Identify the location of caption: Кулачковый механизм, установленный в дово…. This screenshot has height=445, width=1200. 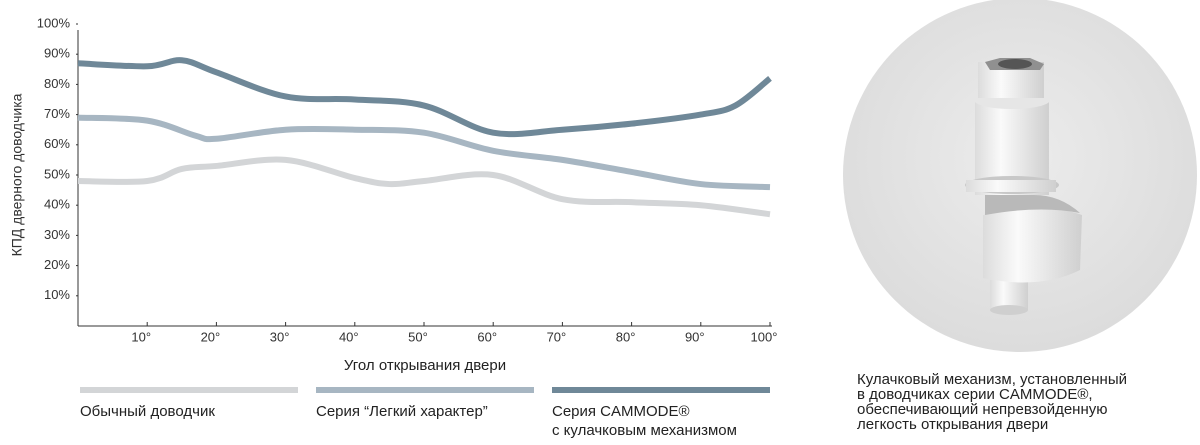
(992, 402).